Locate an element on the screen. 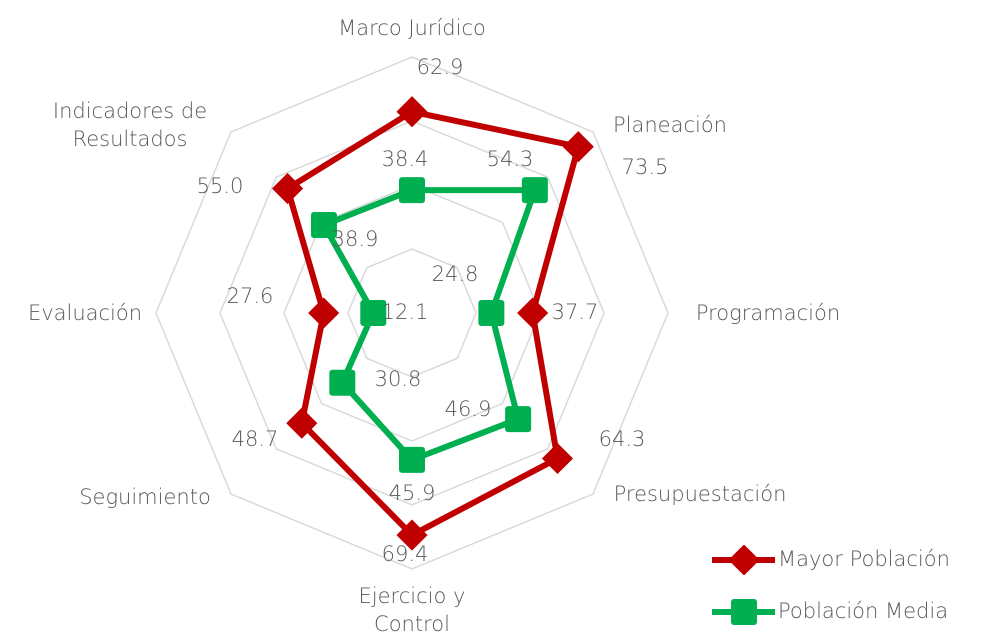 This screenshot has width=997, height=641. value-label: 46.9 is located at coordinates (468, 409).